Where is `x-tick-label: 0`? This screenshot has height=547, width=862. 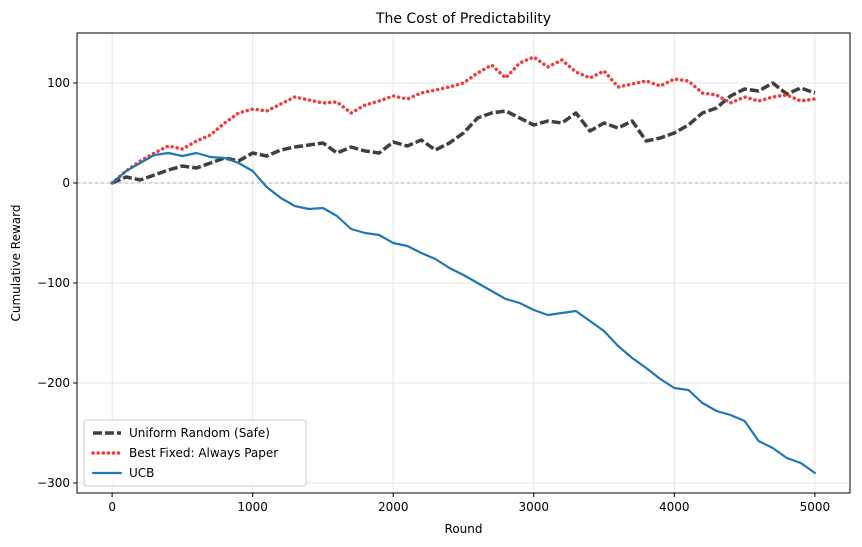
x-tick-label: 0 is located at coordinates (112, 507).